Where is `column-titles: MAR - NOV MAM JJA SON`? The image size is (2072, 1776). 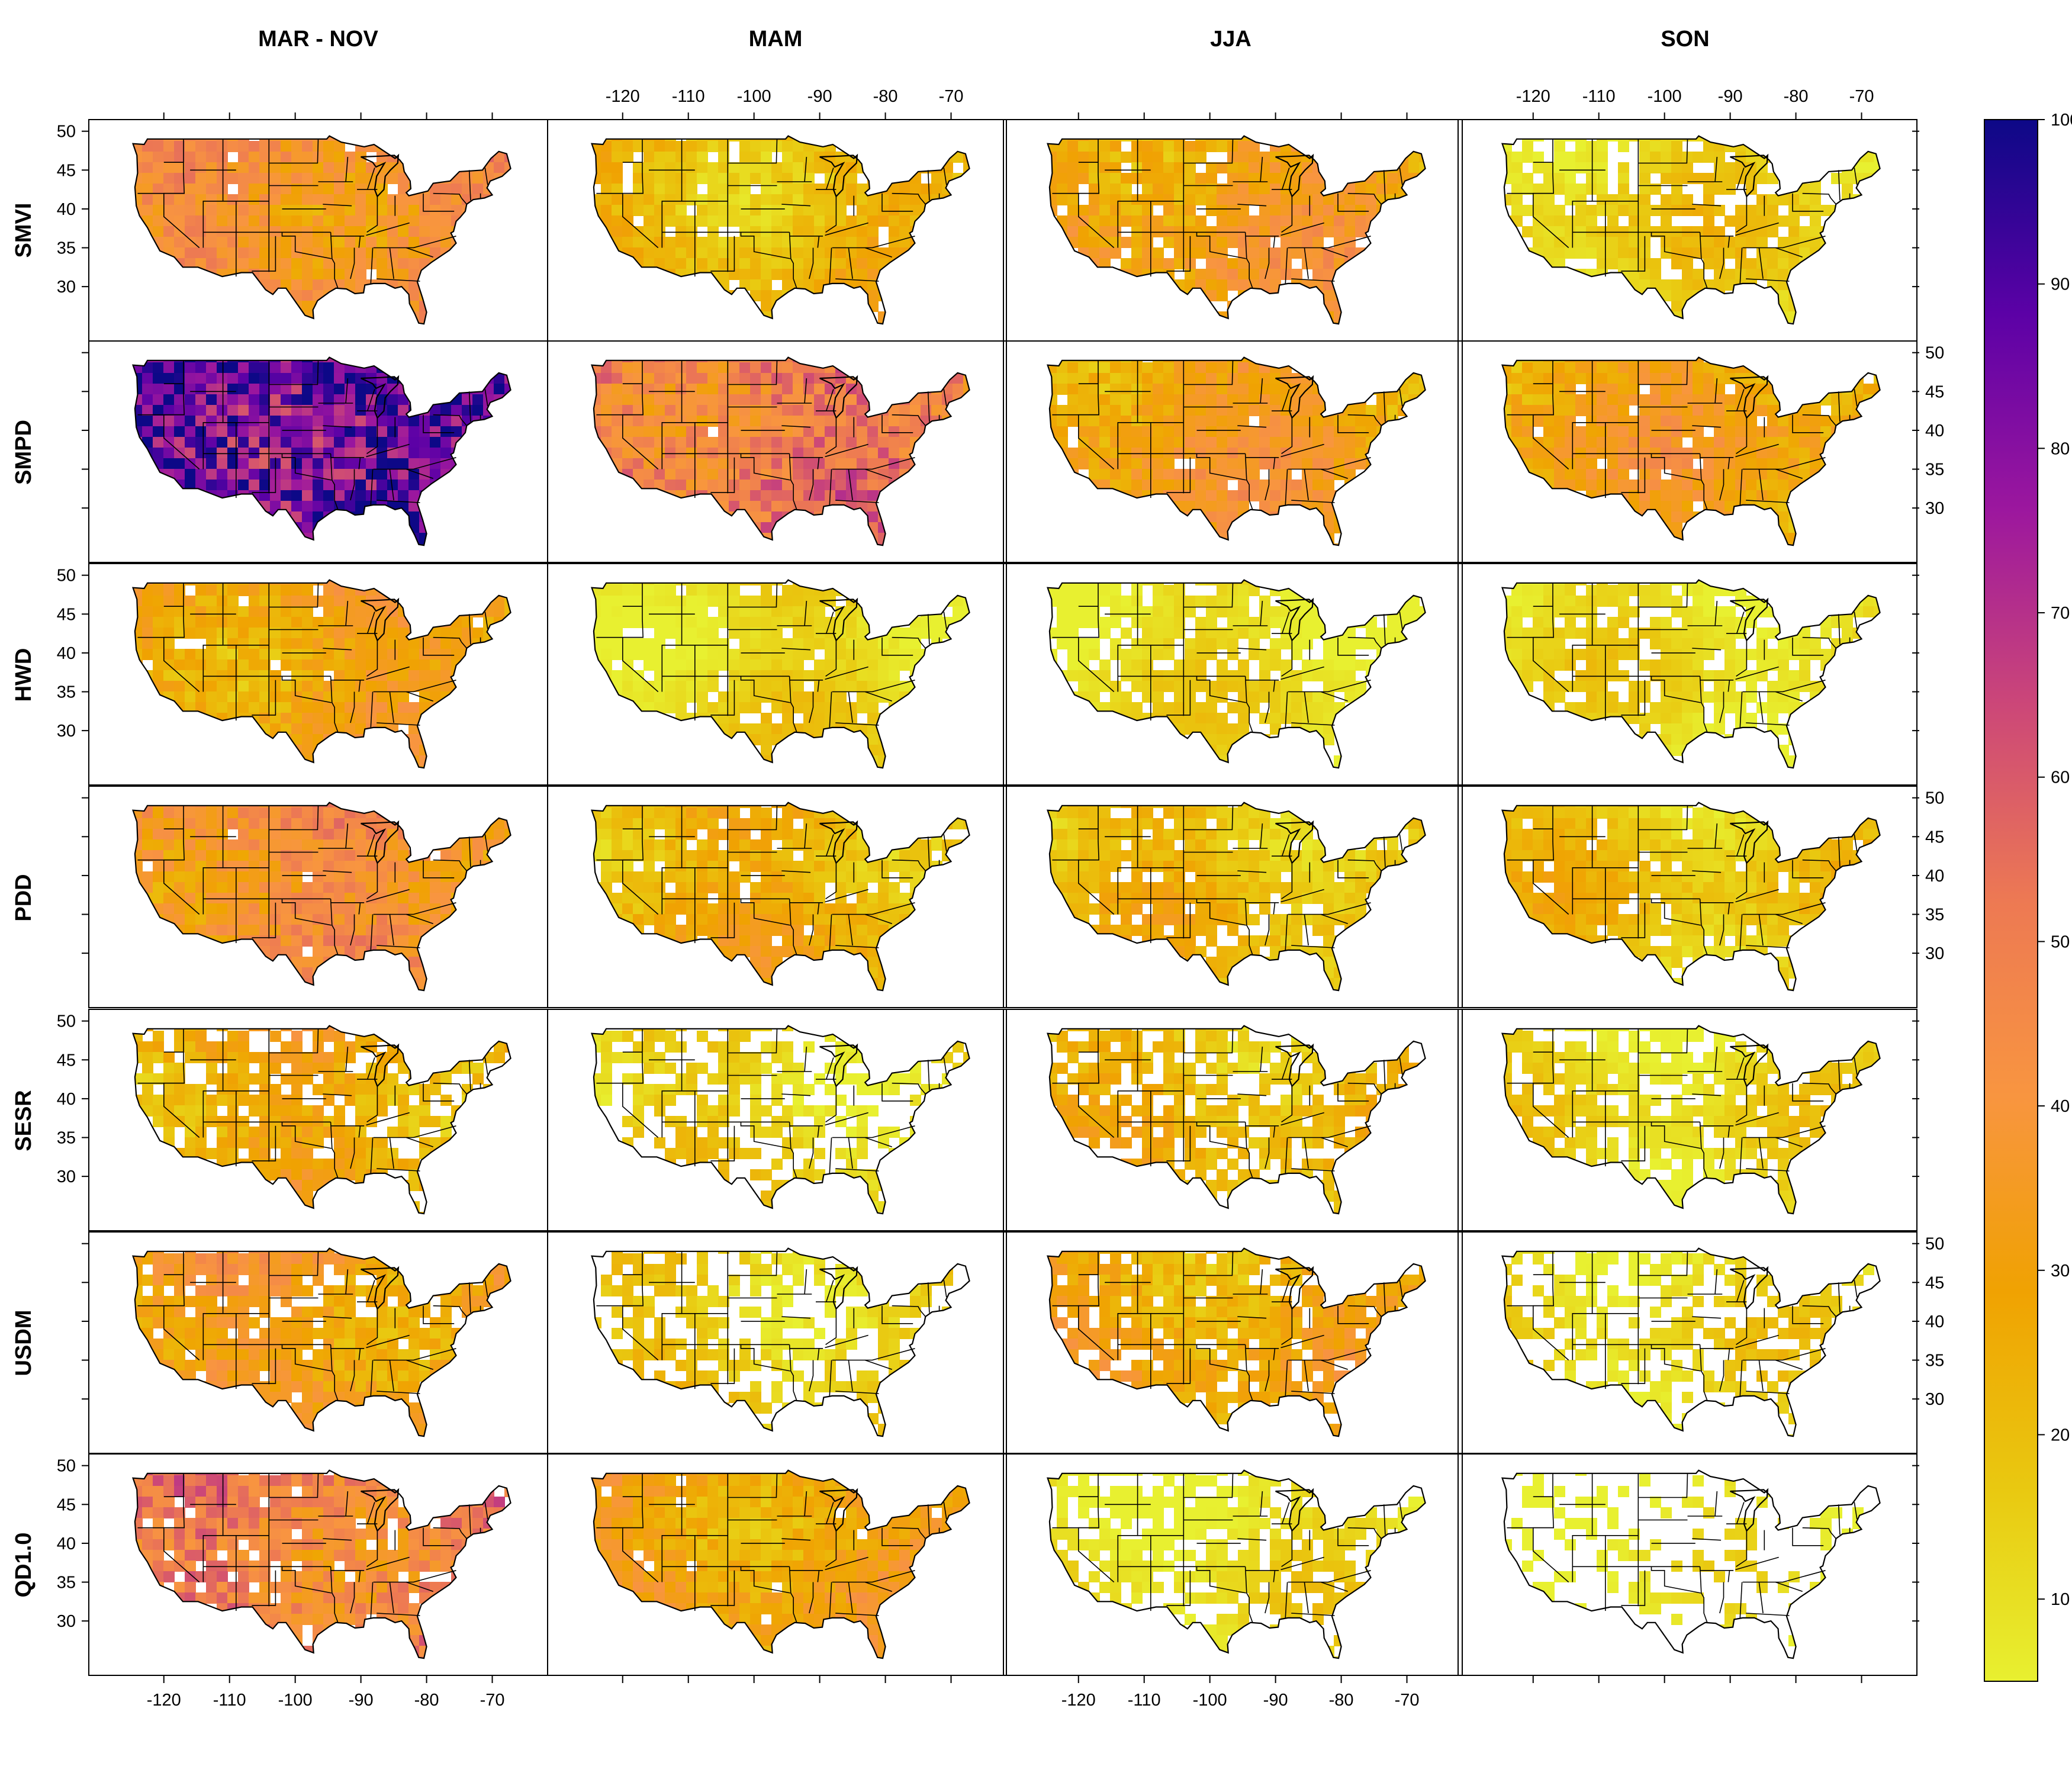 column-titles: MAR - NOV MAM JJA SON is located at coordinates (984, 40).